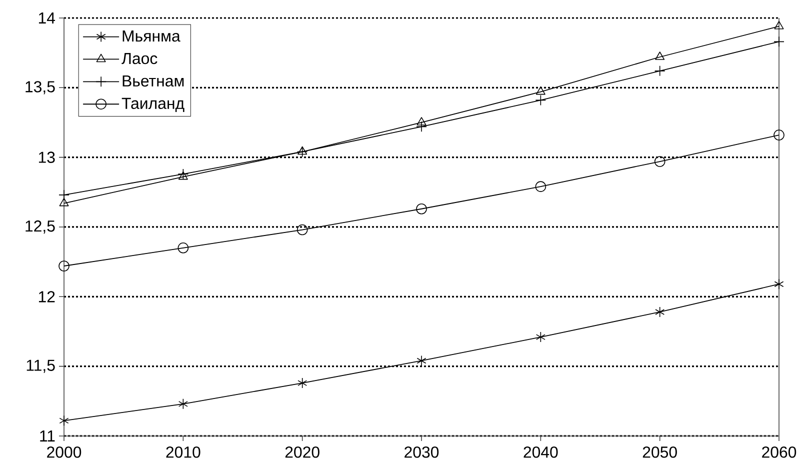  I want to click on x-tick-label: 2020, so click(302, 452).